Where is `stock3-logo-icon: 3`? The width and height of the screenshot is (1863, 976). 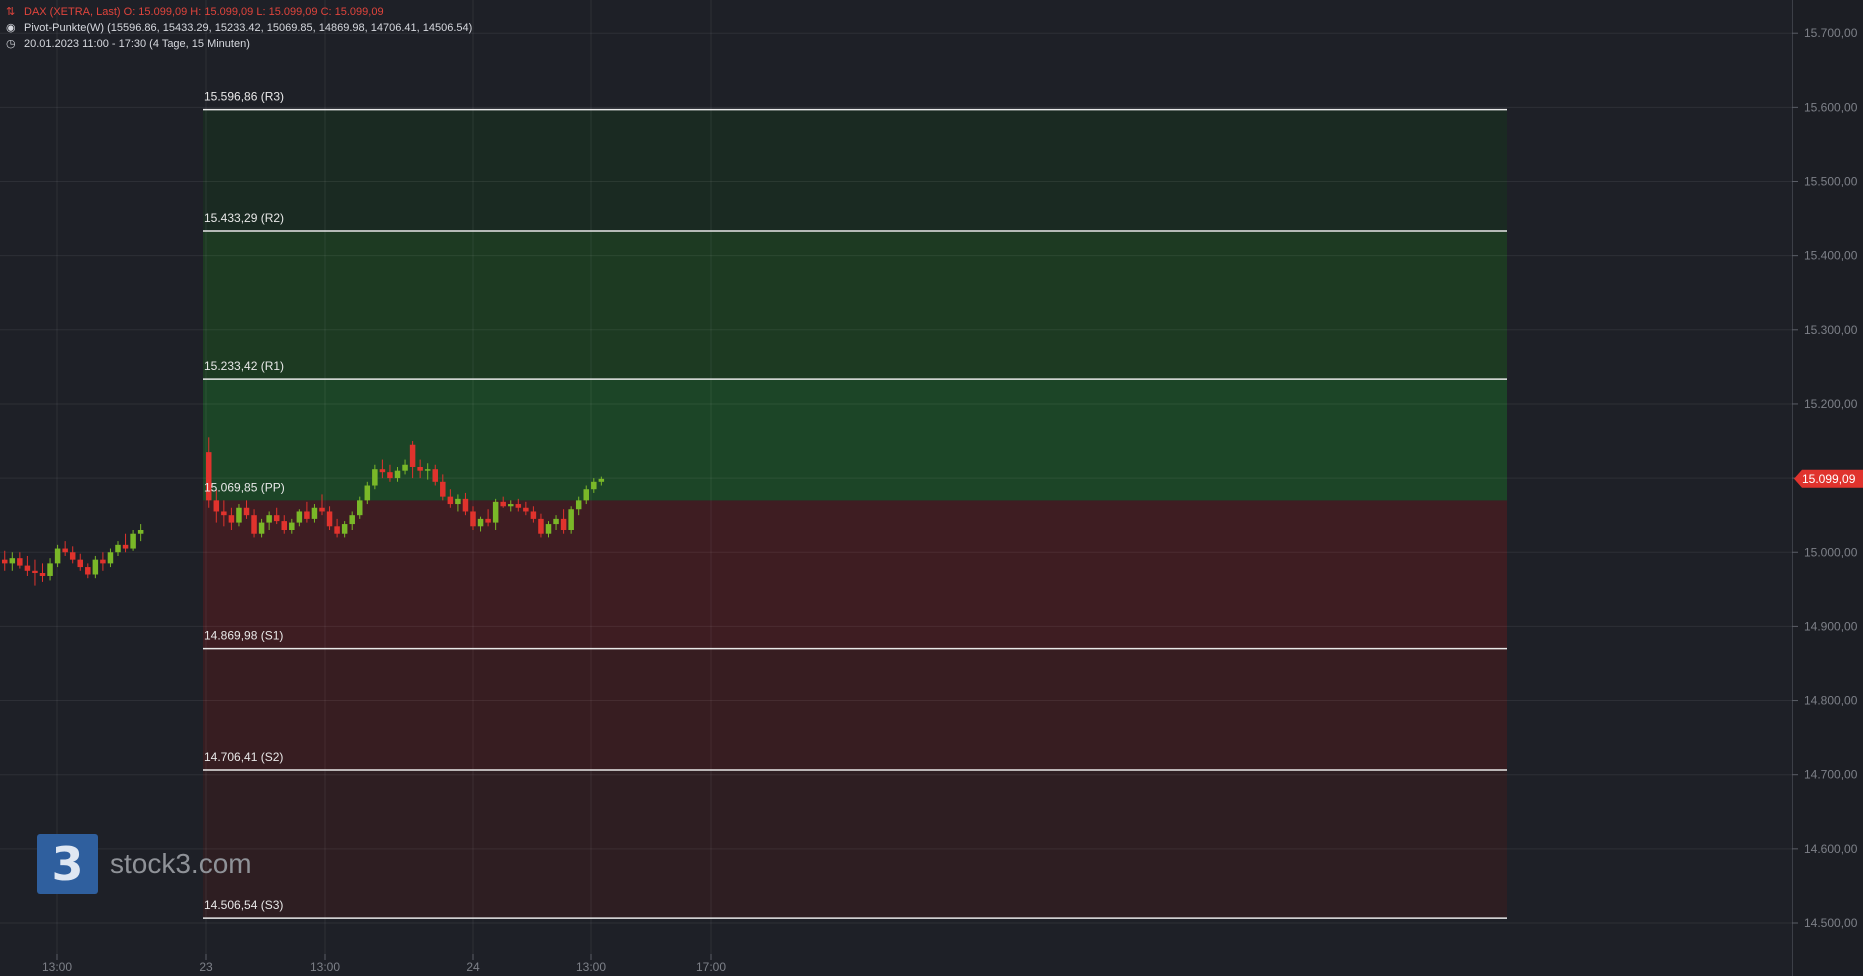
stock3-logo-icon: 3 is located at coordinates (67, 864).